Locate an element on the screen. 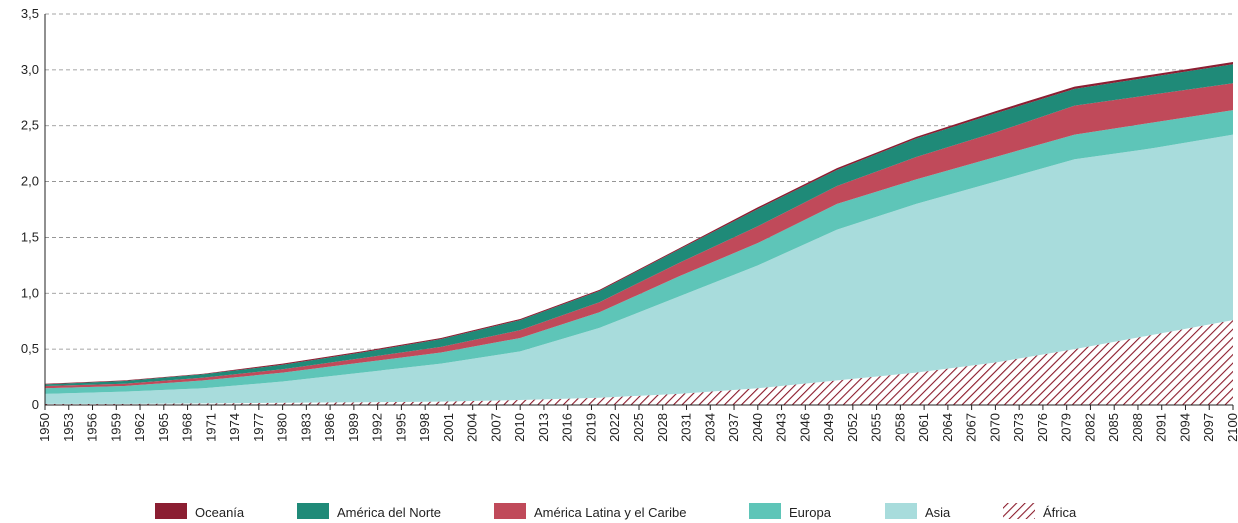 This screenshot has height=523, width=1238. x-tick-label: 1959 is located at coordinates (115, 427).